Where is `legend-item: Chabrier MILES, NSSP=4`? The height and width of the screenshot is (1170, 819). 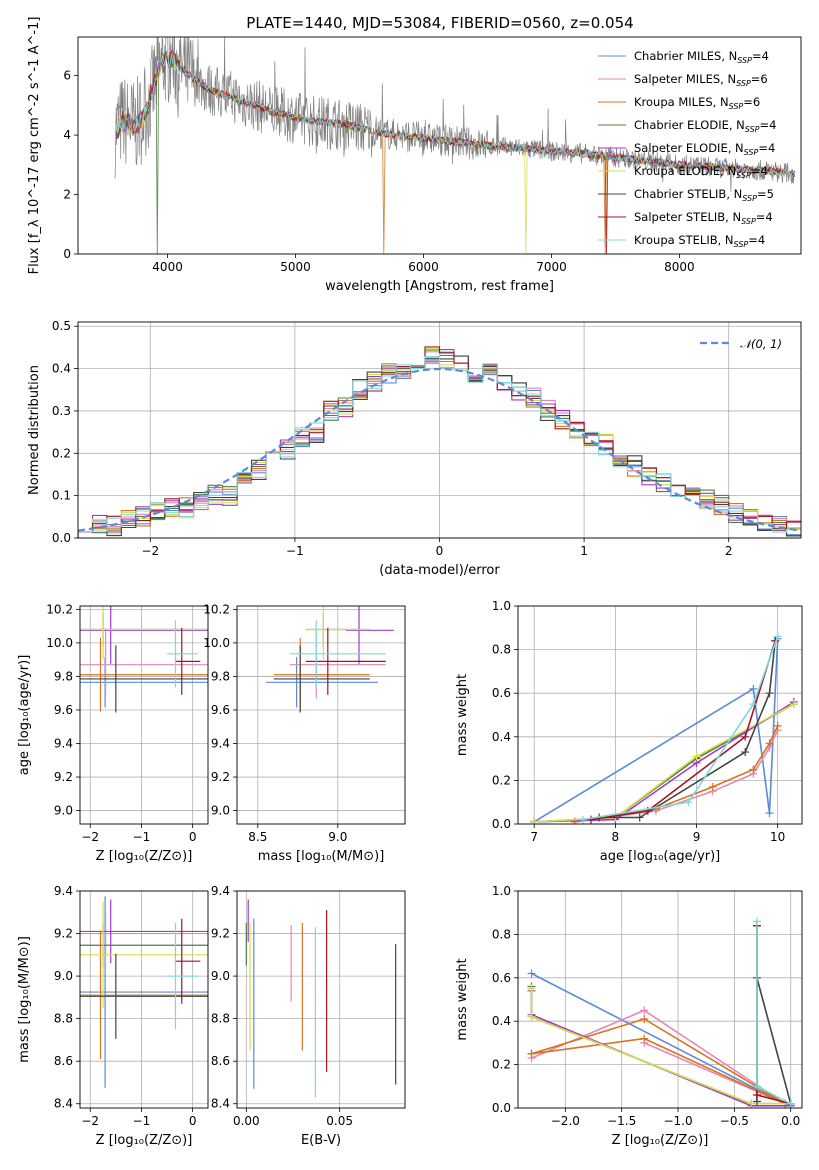 legend-item: Chabrier MILES, NSSP=4 is located at coordinates (683, 57).